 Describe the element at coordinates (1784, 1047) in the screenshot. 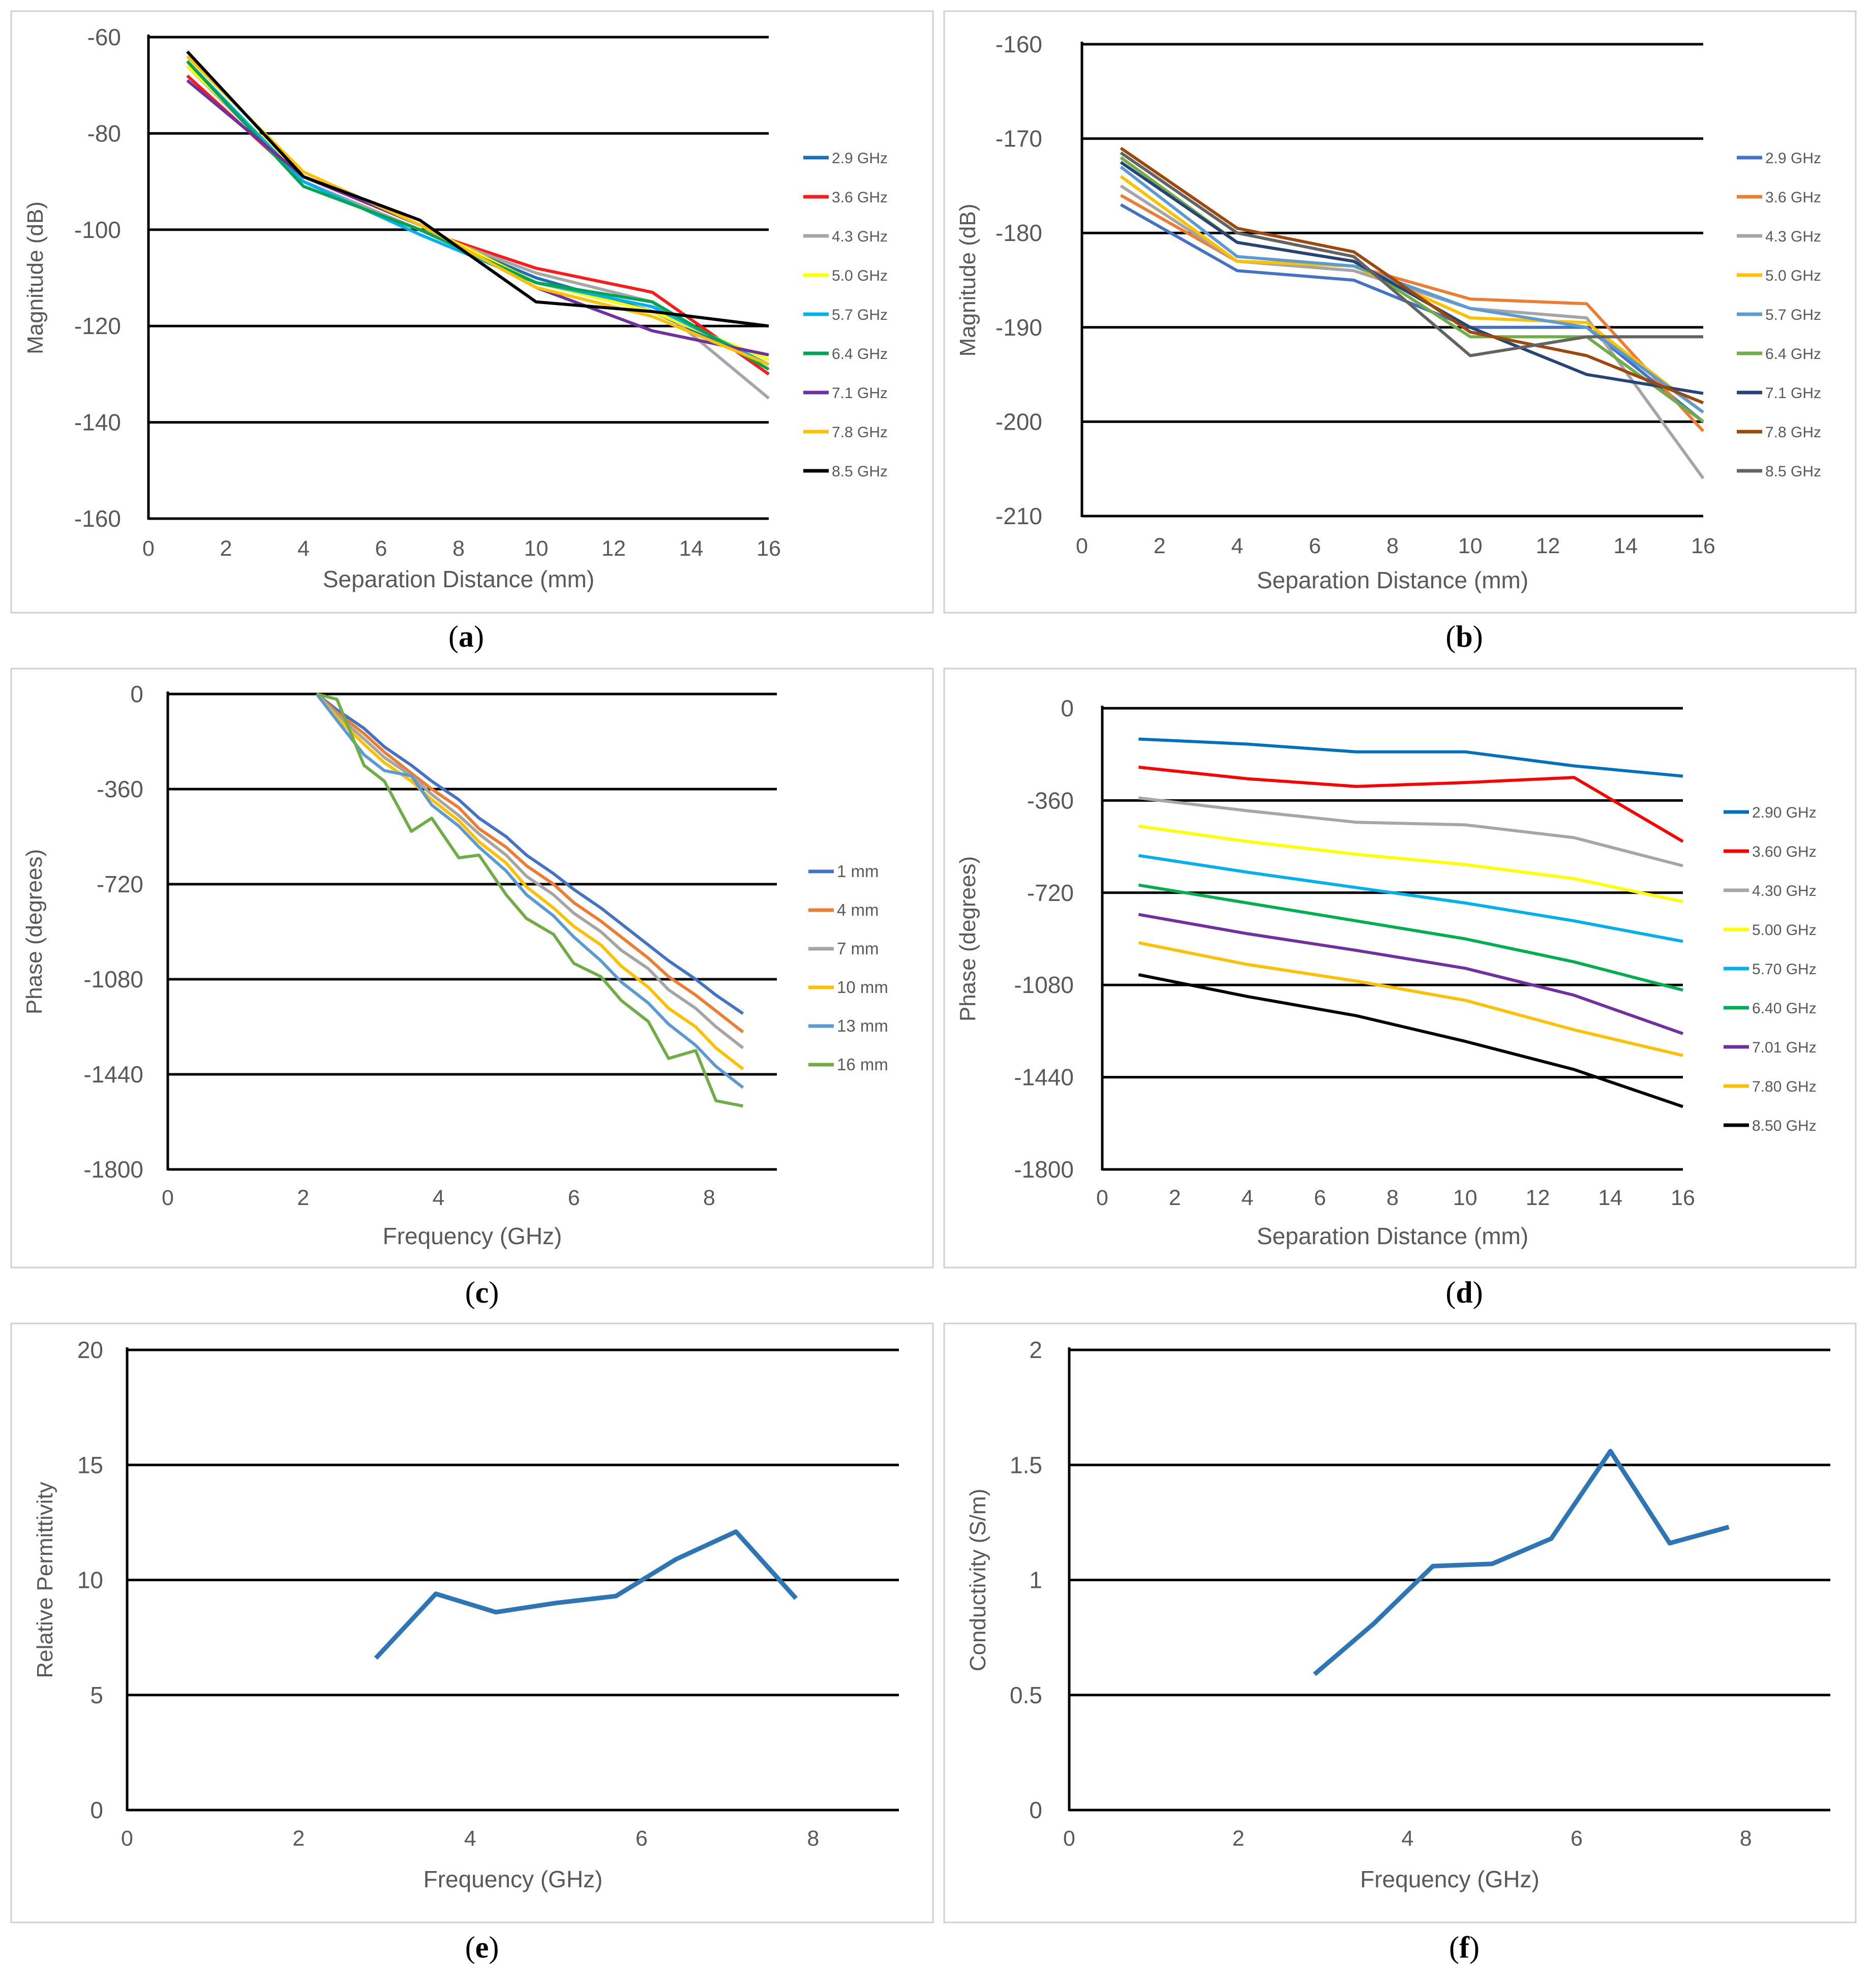

I see `legend-label: 7.01 GHz` at that location.